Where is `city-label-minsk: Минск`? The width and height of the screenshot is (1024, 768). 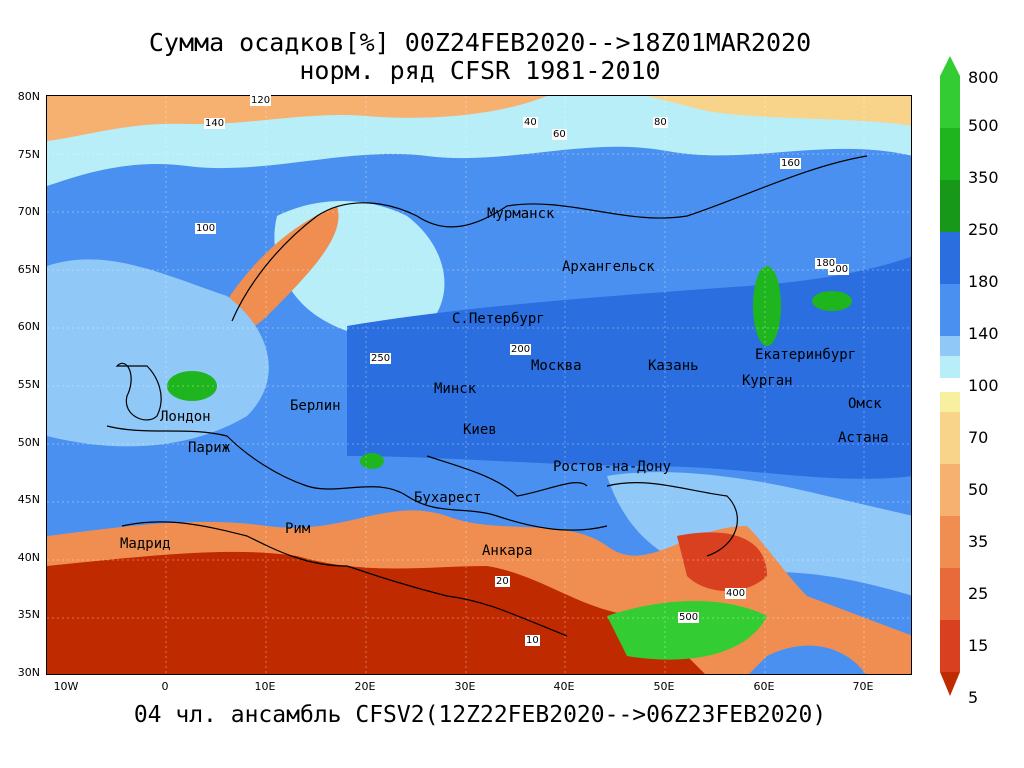 city-label-minsk: Минск is located at coordinates (455, 389).